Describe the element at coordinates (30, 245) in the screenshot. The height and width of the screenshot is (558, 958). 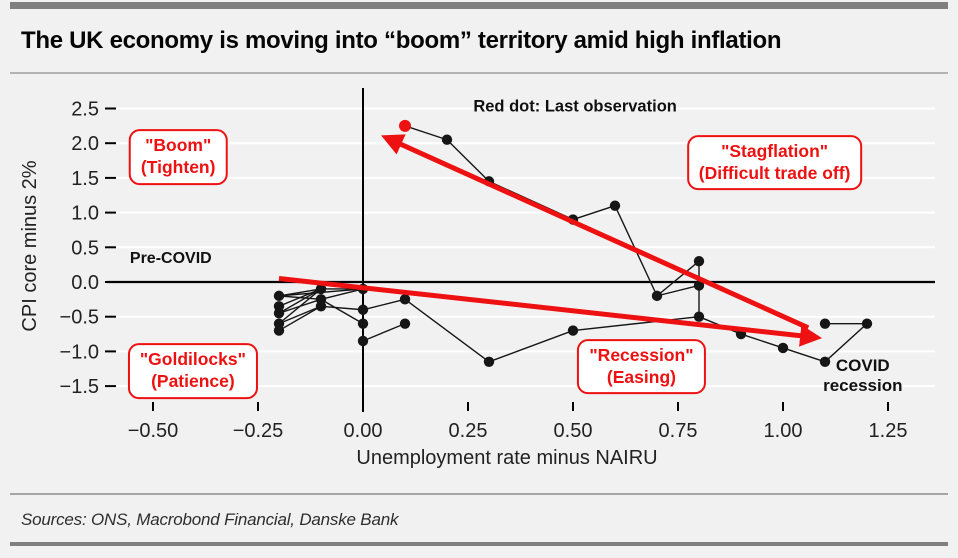
I see `y-axis-title: CPI core minus 2%` at that location.